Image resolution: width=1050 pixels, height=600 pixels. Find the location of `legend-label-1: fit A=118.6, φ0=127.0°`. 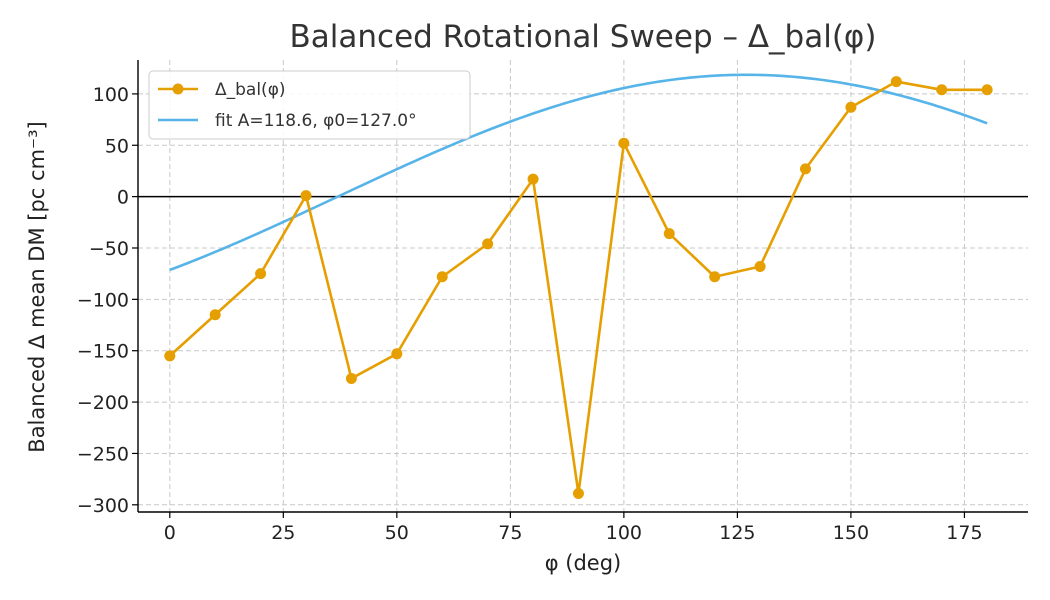

legend-label-1: fit A=118.6, φ0=127.0° is located at coordinates (316, 121).